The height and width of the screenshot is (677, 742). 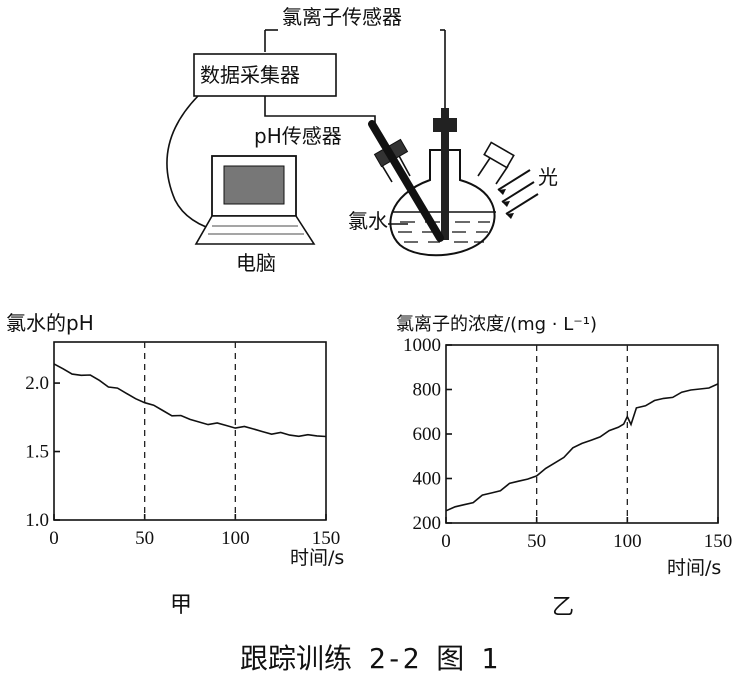 What do you see at coordinates (194, 164) in the screenshot?
I see `computer-wire` at bounding box center [194, 164].